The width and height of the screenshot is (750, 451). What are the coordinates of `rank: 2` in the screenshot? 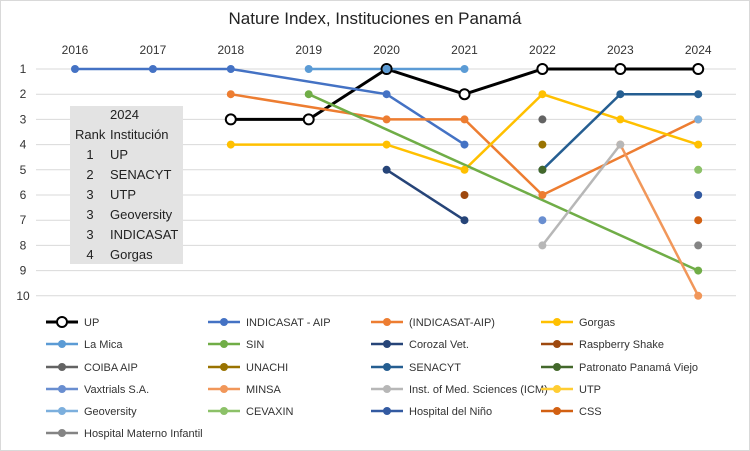 It's located at (90, 174).